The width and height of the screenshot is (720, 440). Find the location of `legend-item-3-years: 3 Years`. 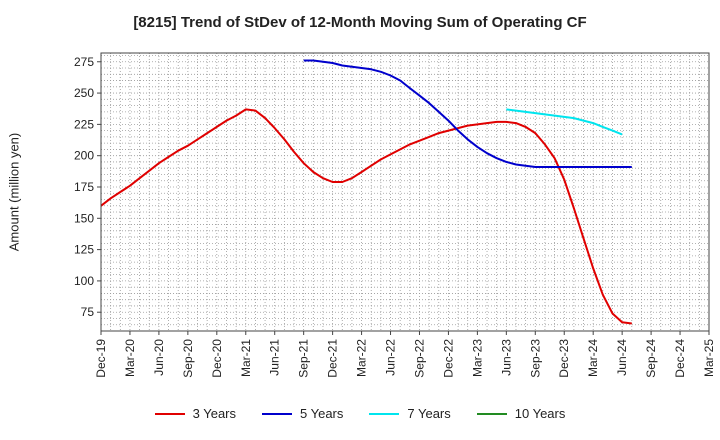

legend-item-3-years: 3 Years is located at coordinates (195, 413).